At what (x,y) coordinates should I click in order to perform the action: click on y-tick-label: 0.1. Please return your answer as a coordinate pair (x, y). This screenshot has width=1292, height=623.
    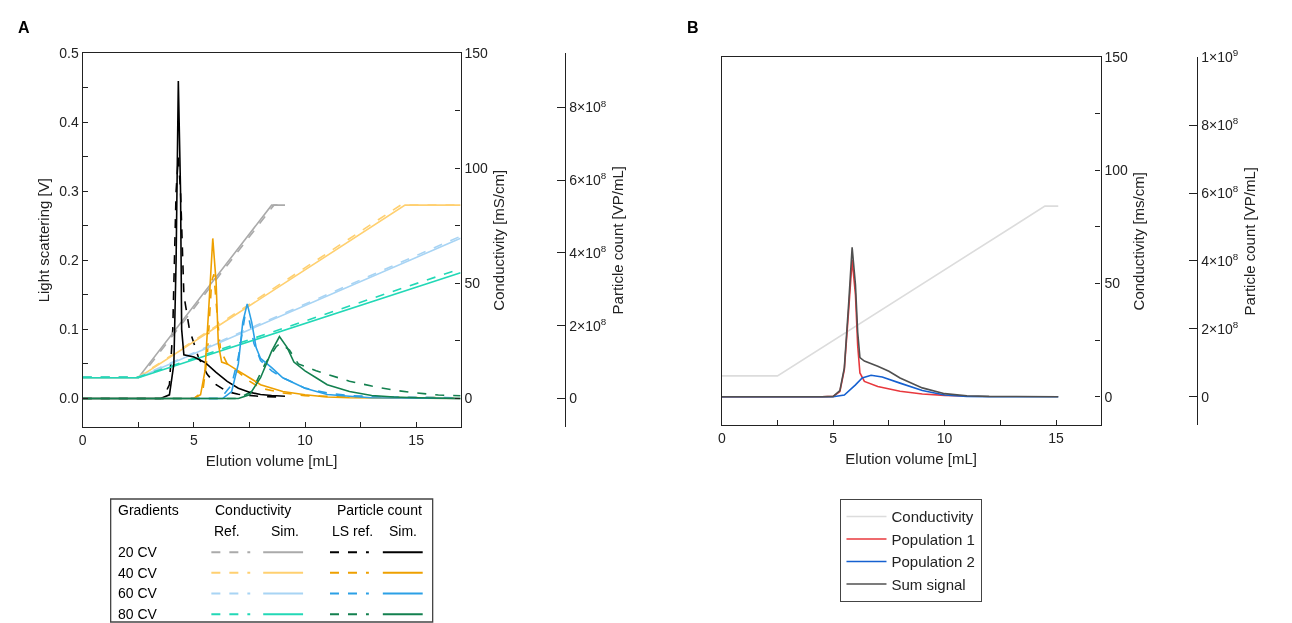
    Looking at the image, I should click on (69, 329).